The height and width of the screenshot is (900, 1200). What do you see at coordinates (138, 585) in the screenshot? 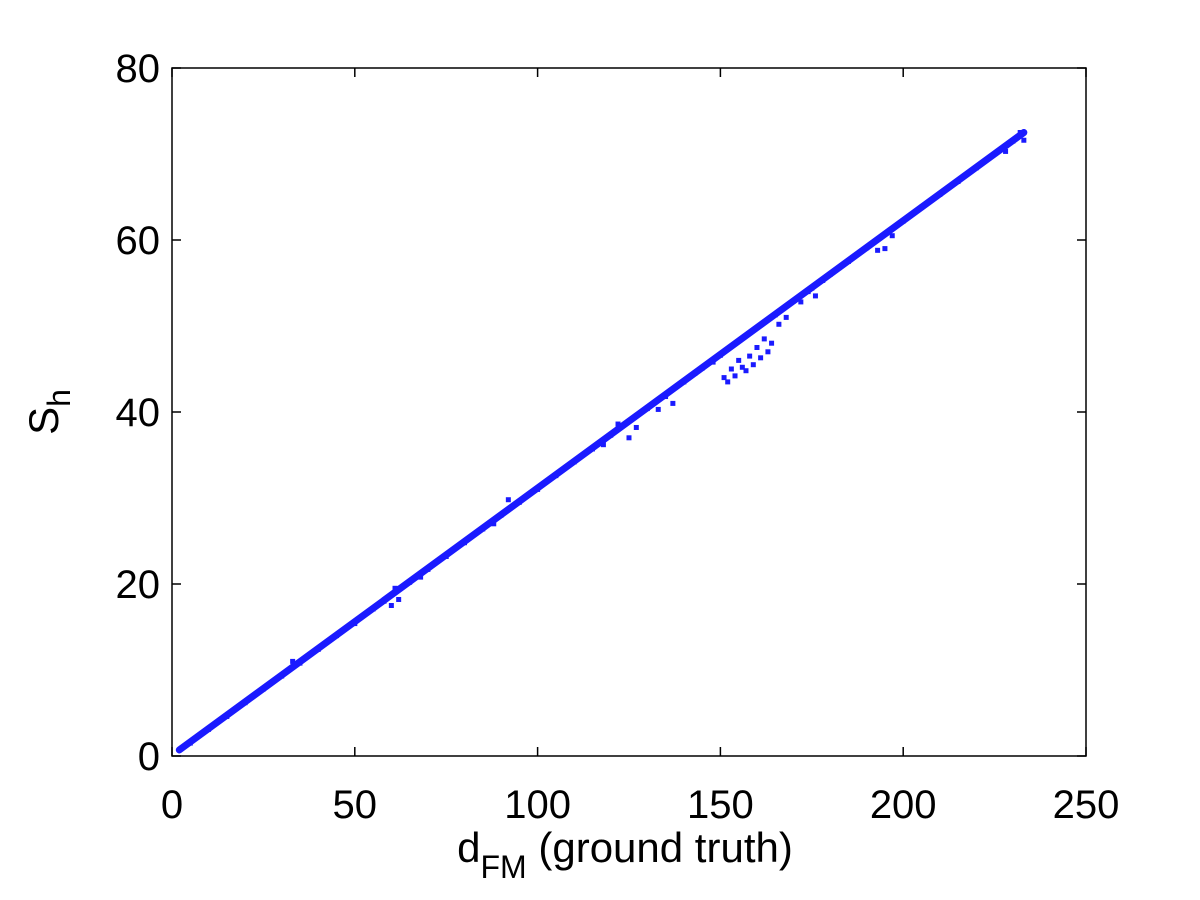
I see `y-tick-label: 20` at bounding box center [138, 585].